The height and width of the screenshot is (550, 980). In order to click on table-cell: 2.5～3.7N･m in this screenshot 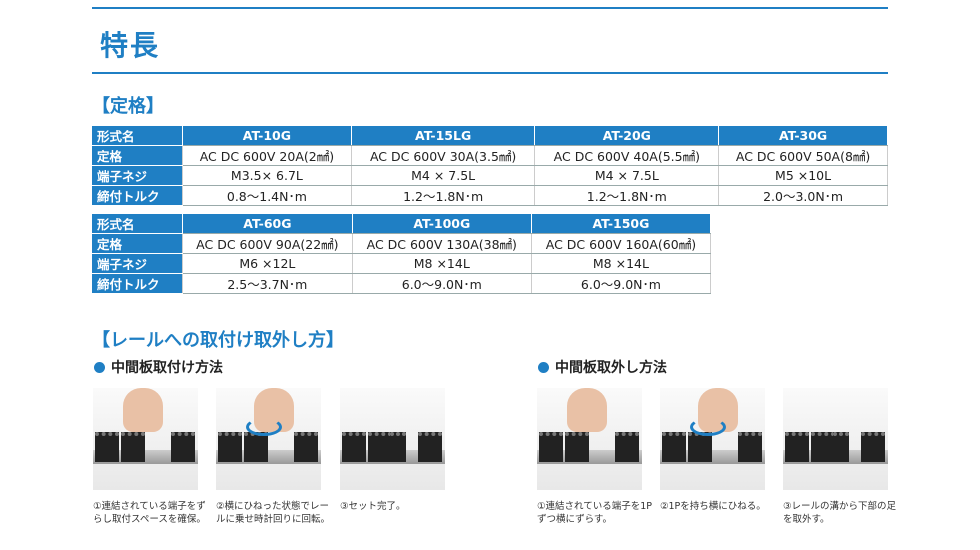, I will do `click(267, 283)`.